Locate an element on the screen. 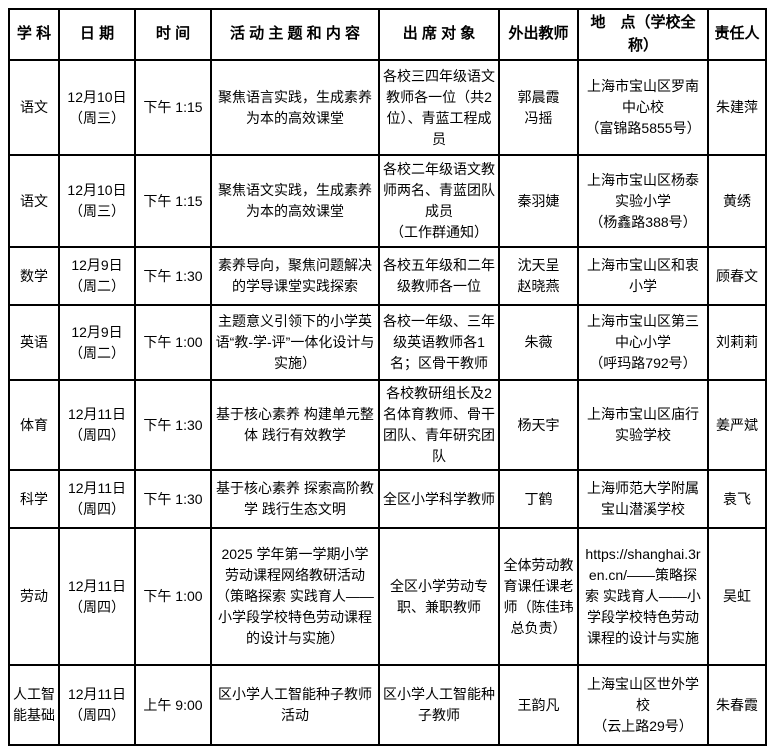 This screenshot has width=781, height=746. cell-teachers: 朱薇 is located at coordinates (538, 342).